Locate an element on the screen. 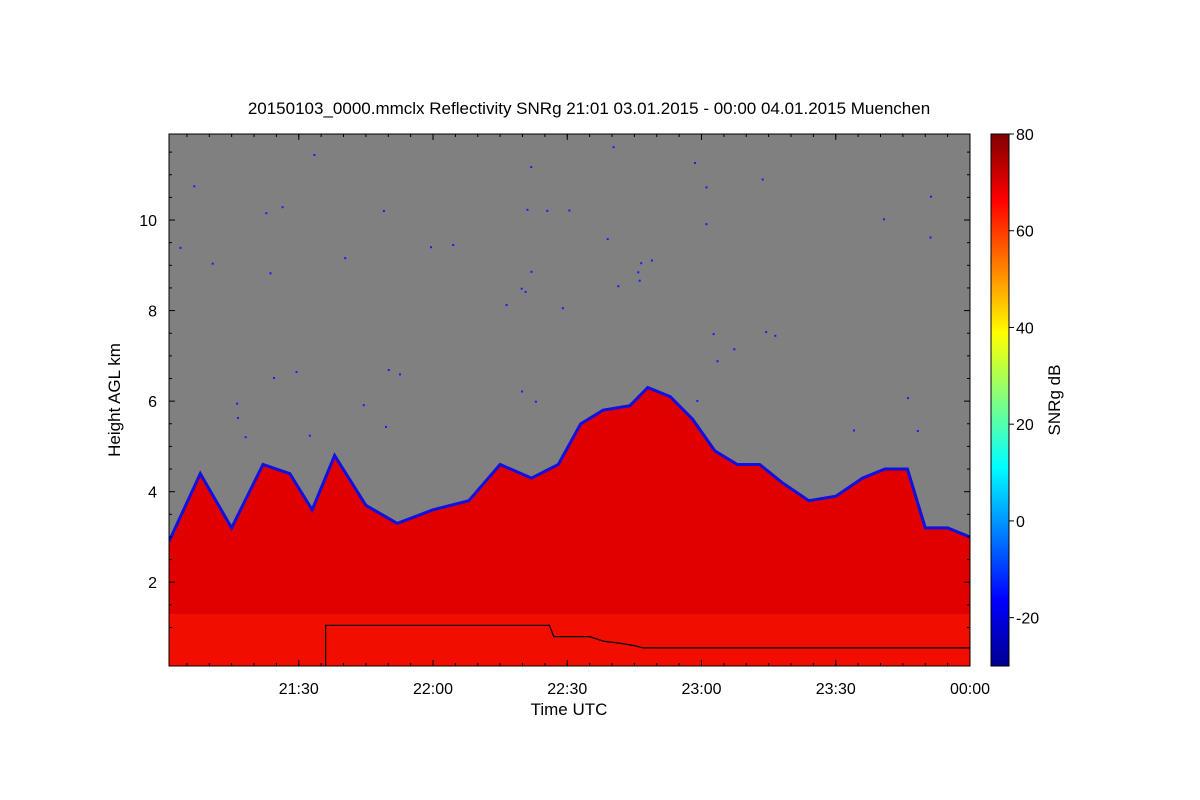 The height and width of the screenshot is (800, 1200). y-tick-label: 10 is located at coordinates (148, 221).